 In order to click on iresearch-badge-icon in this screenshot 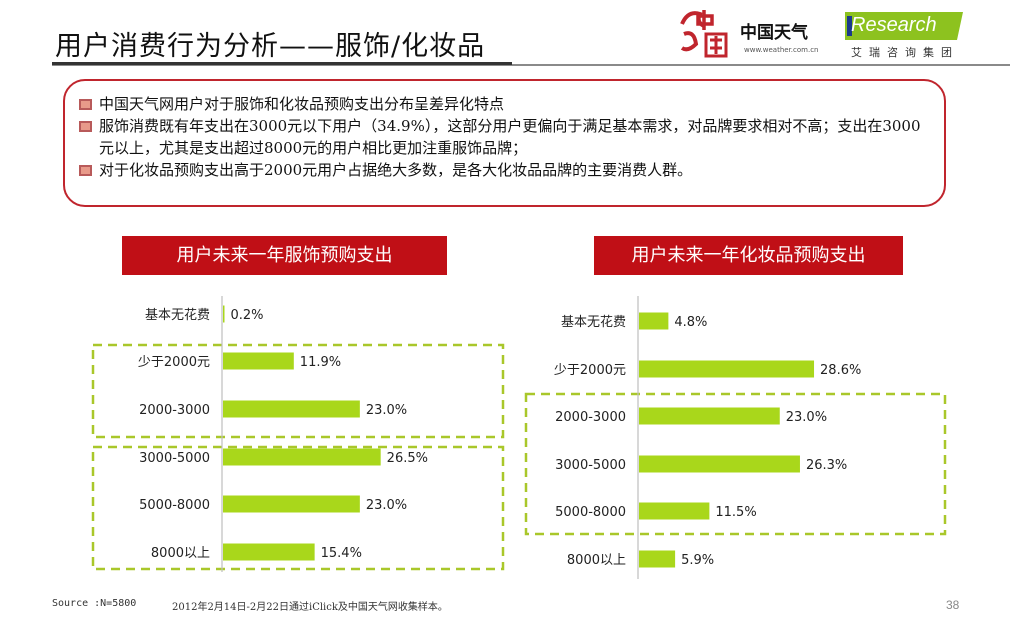, I will do `click(904, 26)`.